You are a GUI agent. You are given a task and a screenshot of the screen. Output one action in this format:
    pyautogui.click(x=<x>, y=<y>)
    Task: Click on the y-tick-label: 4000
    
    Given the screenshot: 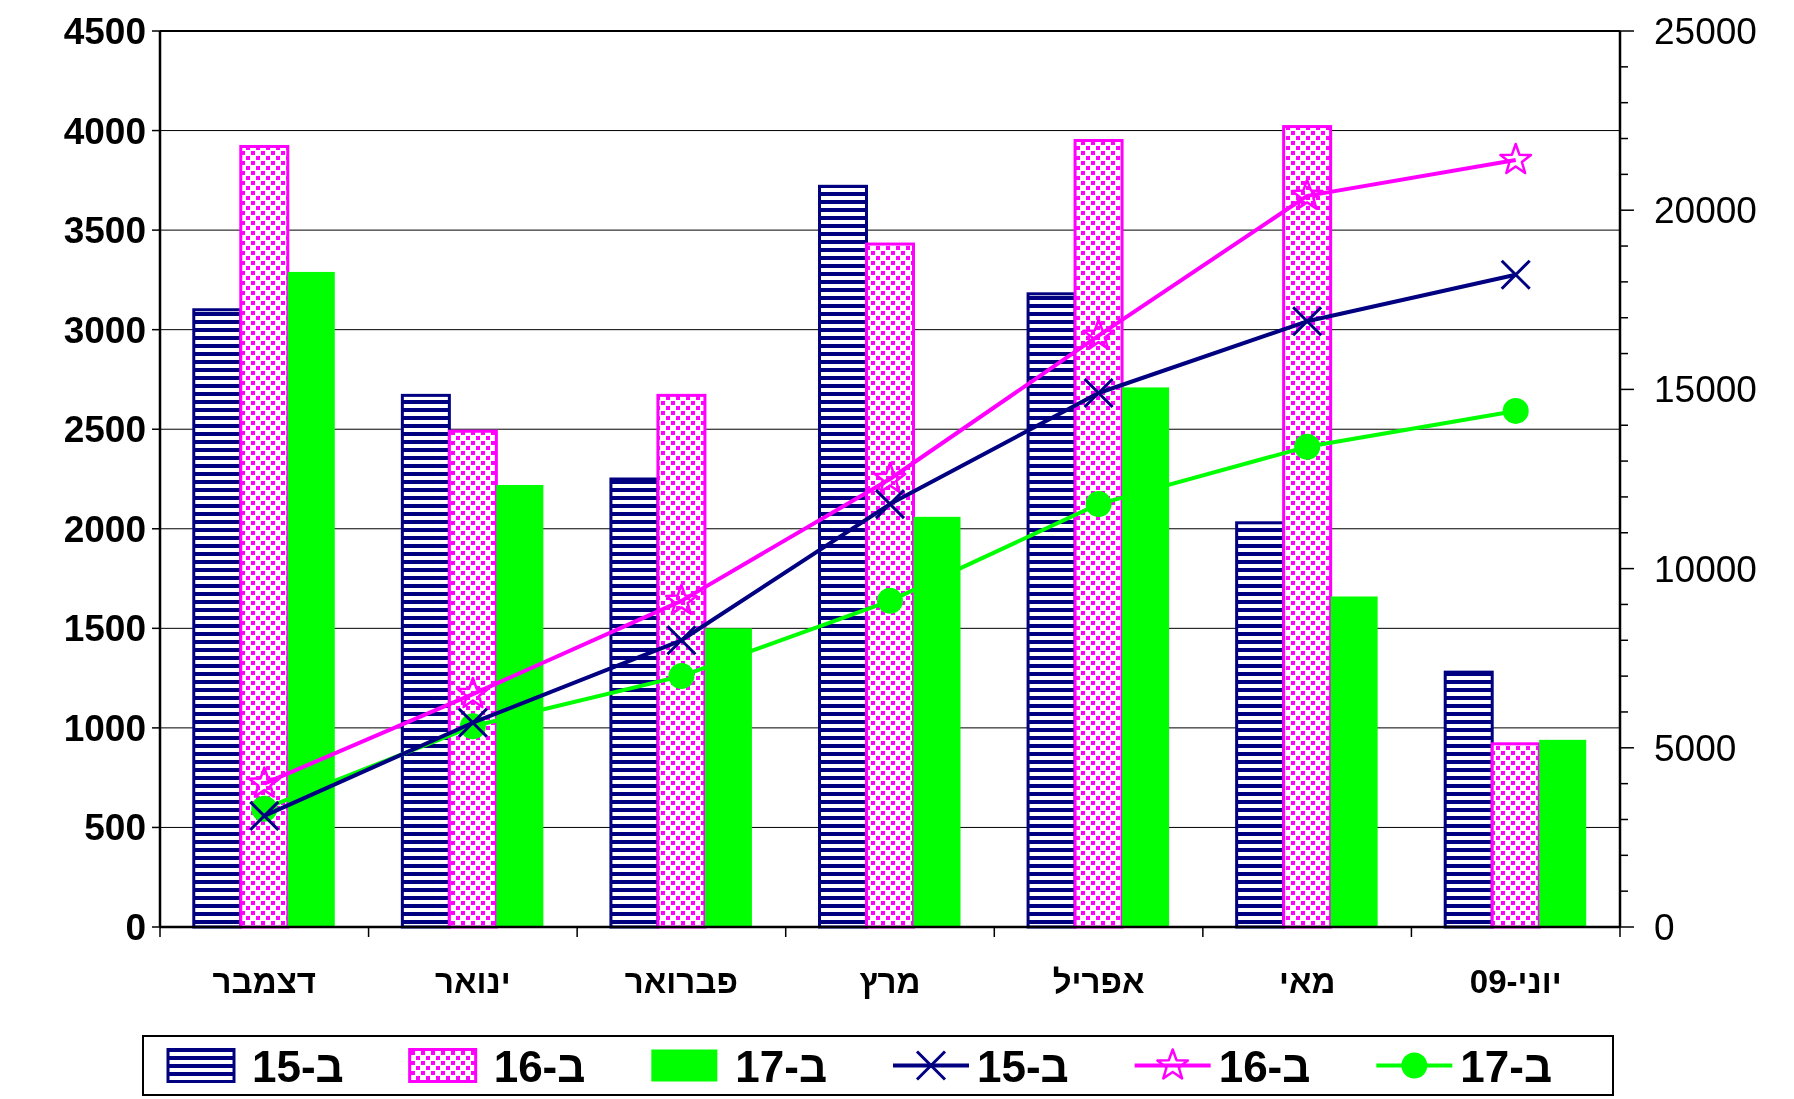 What is the action you would take?
    pyautogui.click(x=104, y=131)
    